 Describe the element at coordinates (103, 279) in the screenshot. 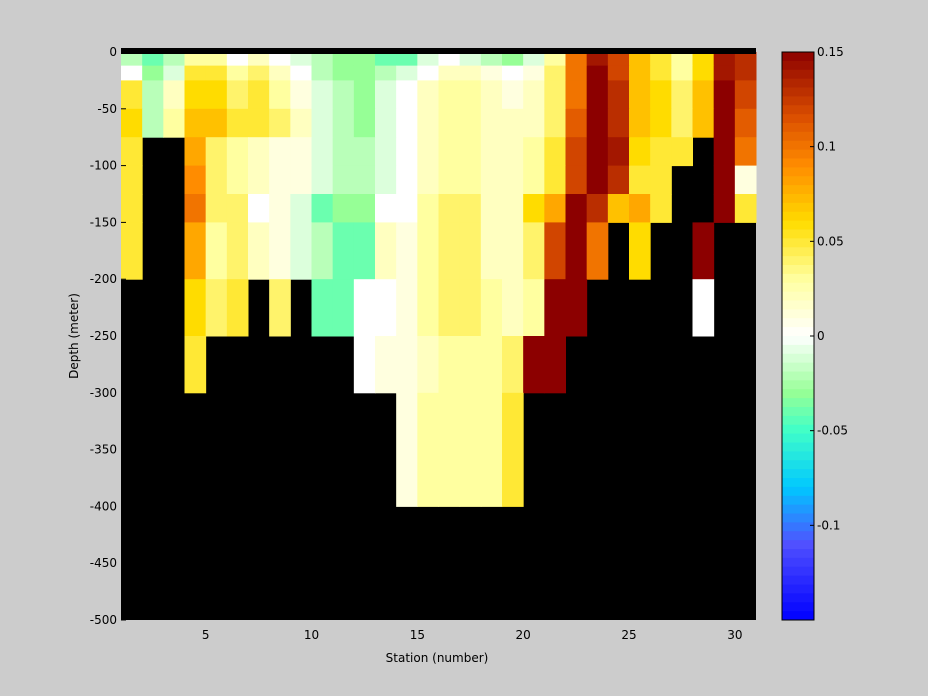

I see `y-tick-label: -200` at that location.